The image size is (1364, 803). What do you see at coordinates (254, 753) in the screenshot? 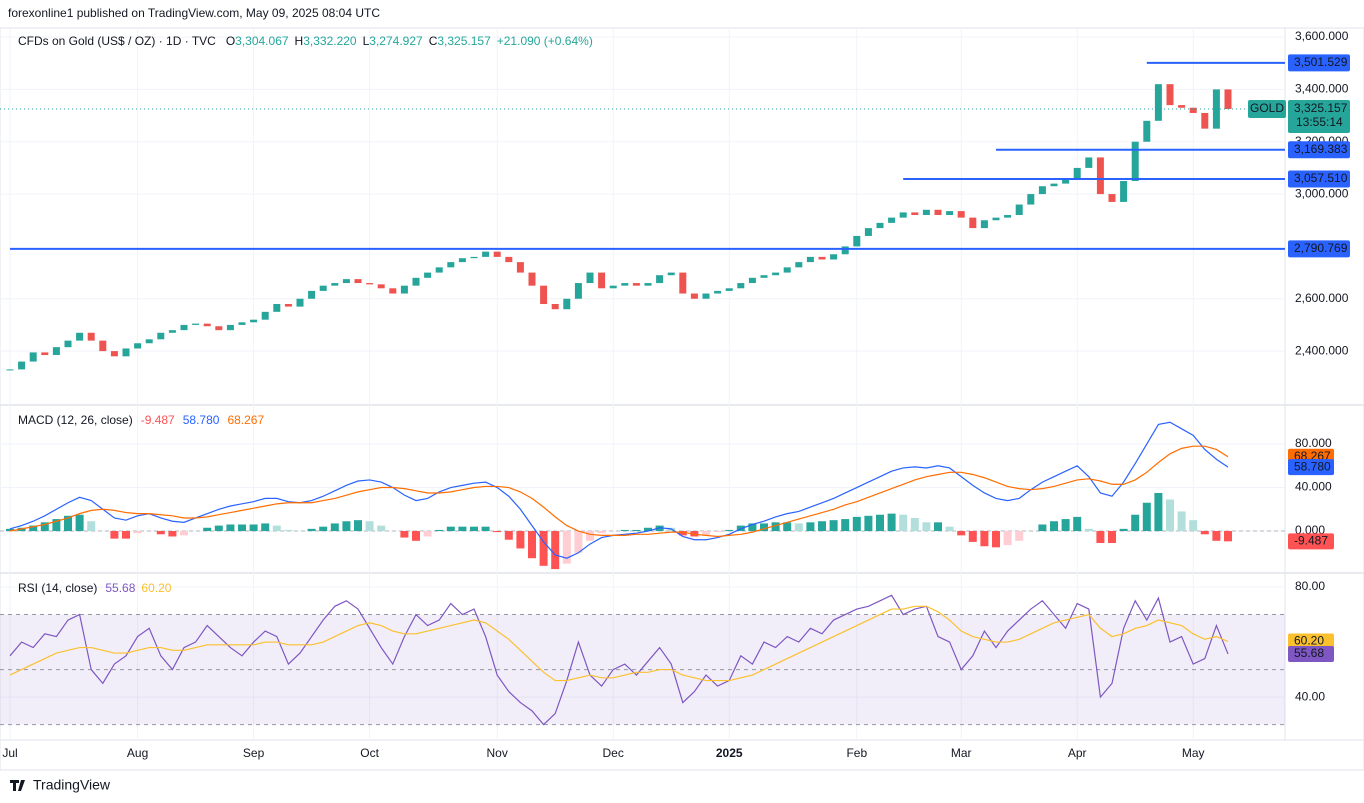
I see `x-tick-label: Sep` at bounding box center [254, 753].